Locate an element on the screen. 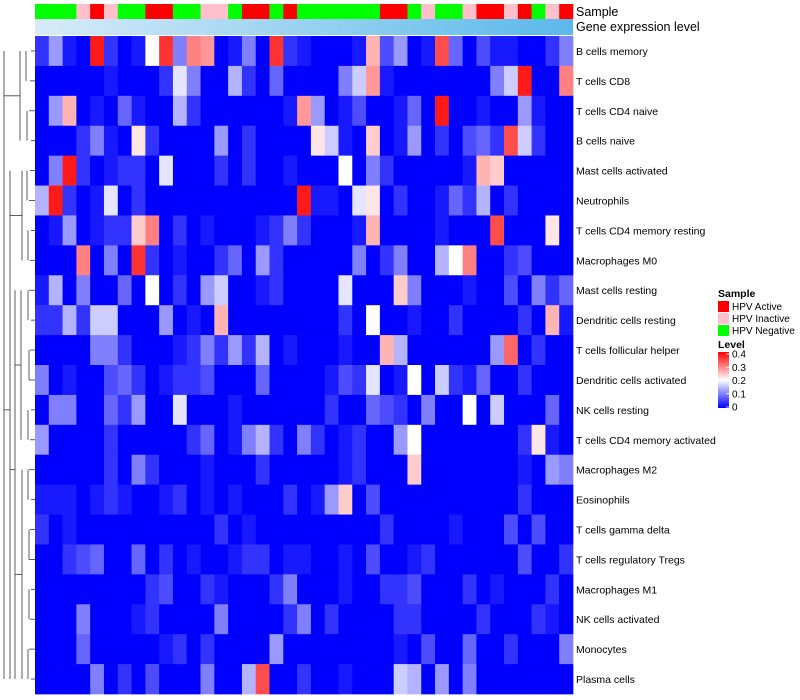 This screenshot has width=800, height=700. row-label: NK cells resting is located at coordinates (612, 411).